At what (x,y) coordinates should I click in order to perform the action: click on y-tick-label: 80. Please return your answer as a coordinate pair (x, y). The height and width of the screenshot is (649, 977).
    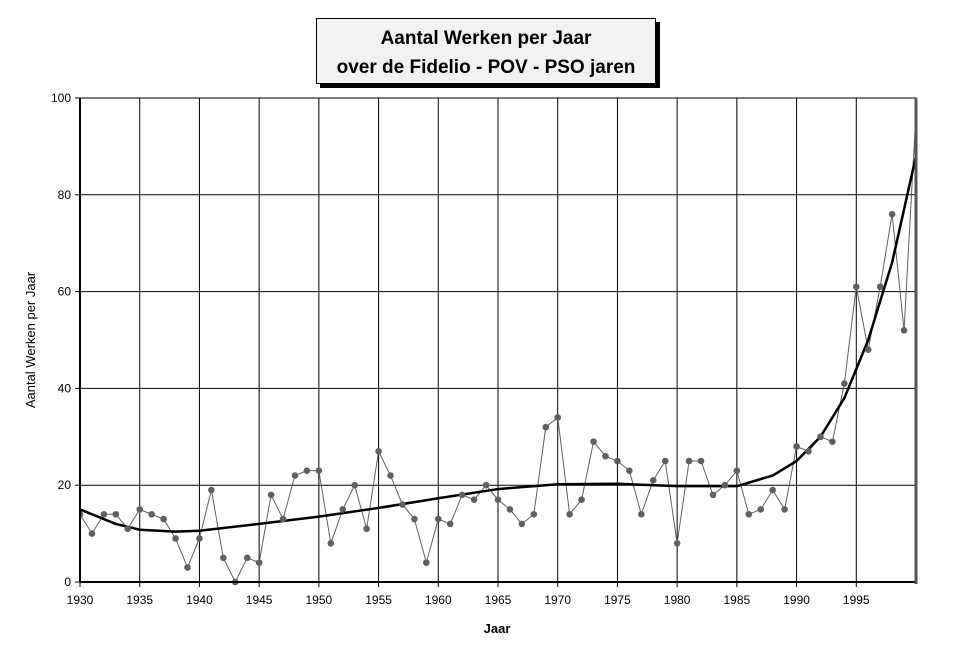
    Looking at the image, I should click on (65, 195).